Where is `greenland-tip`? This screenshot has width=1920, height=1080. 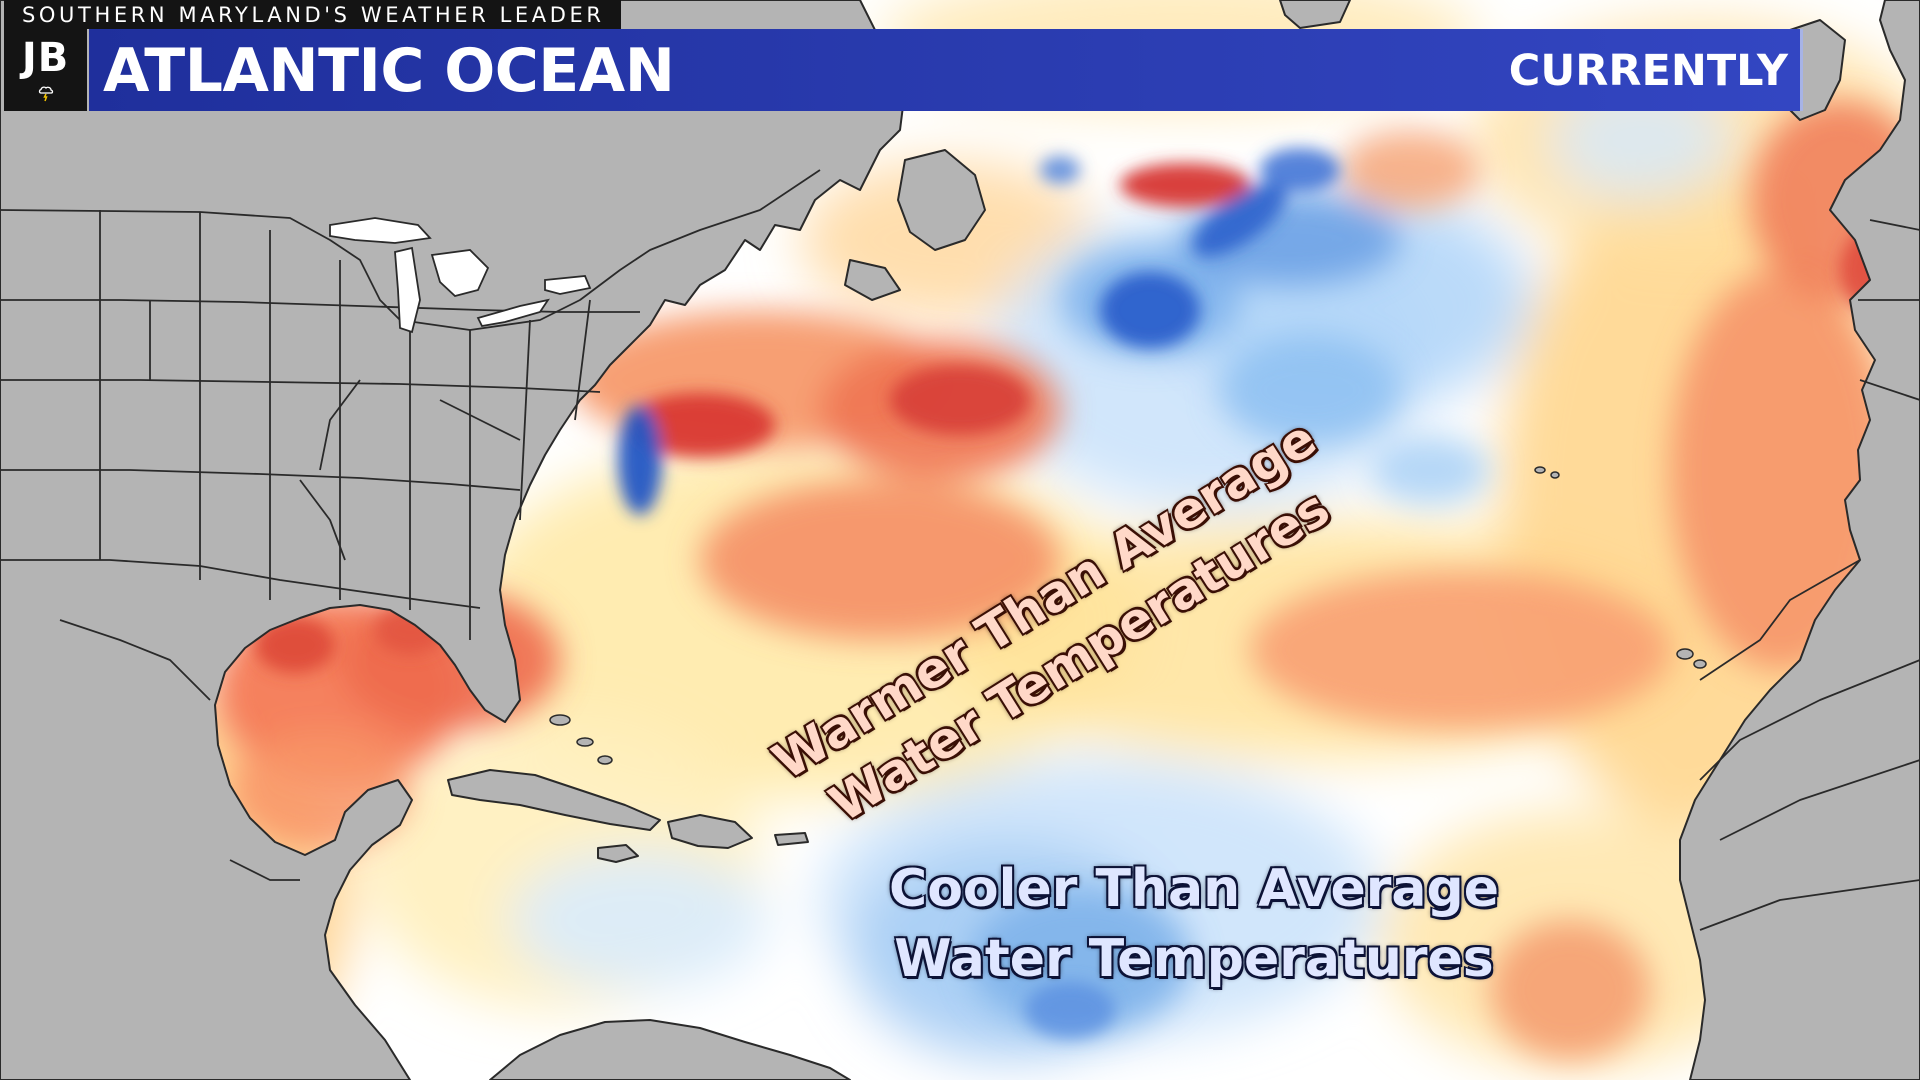
greenland-tip is located at coordinates (1315, 14).